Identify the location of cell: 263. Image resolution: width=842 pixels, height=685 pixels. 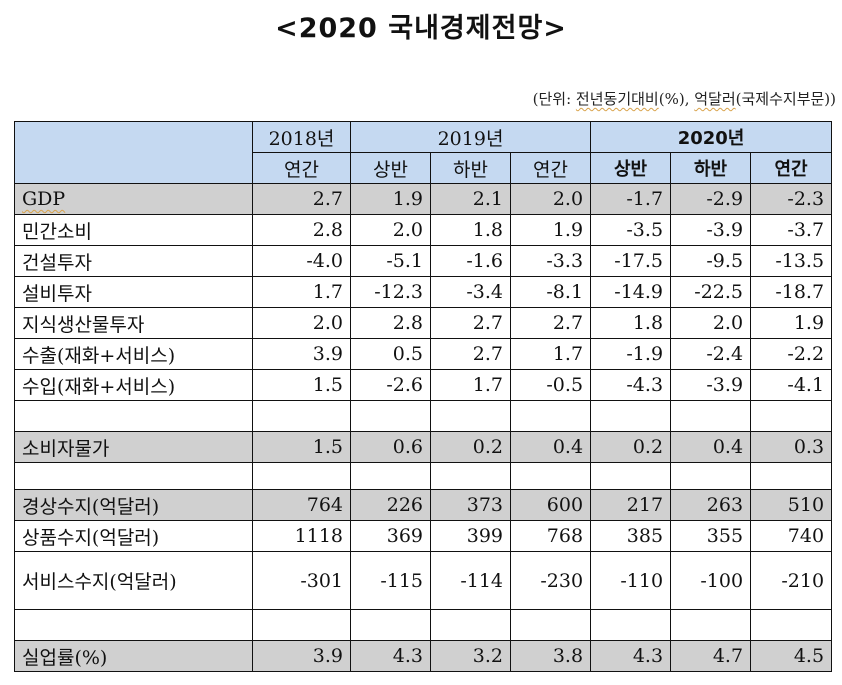
(711, 505).